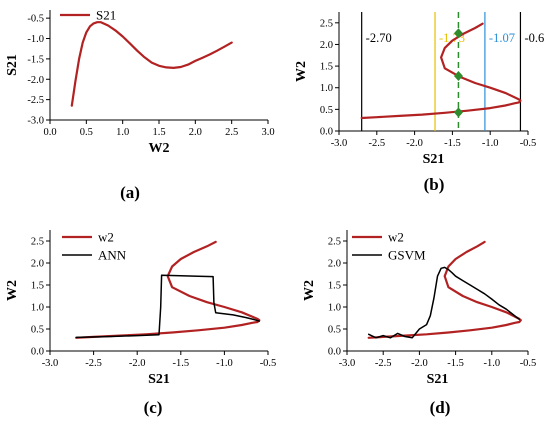 Image resolution: width=550 pixels, height=423 pixels. Describe the element at coordinates (35, 121) in the screenshot. I see `y-tick-label: -3.0` at that location.